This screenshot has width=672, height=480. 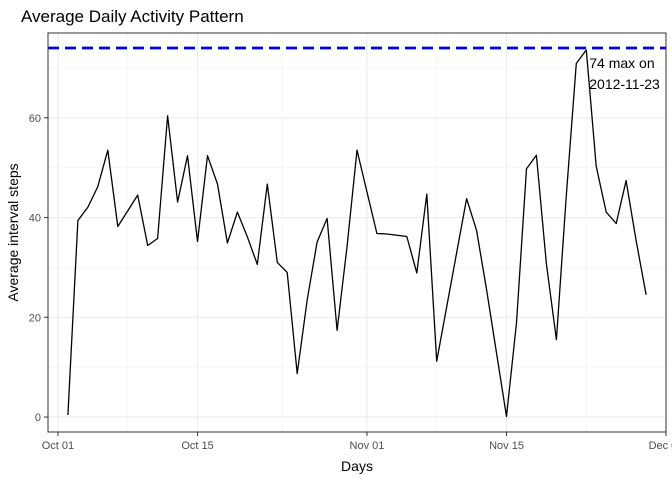 What do you see at coordinates (58, 446) in the screenshot?
I see `x-tick-label: Oct 01` at bounding box center [58, 446].